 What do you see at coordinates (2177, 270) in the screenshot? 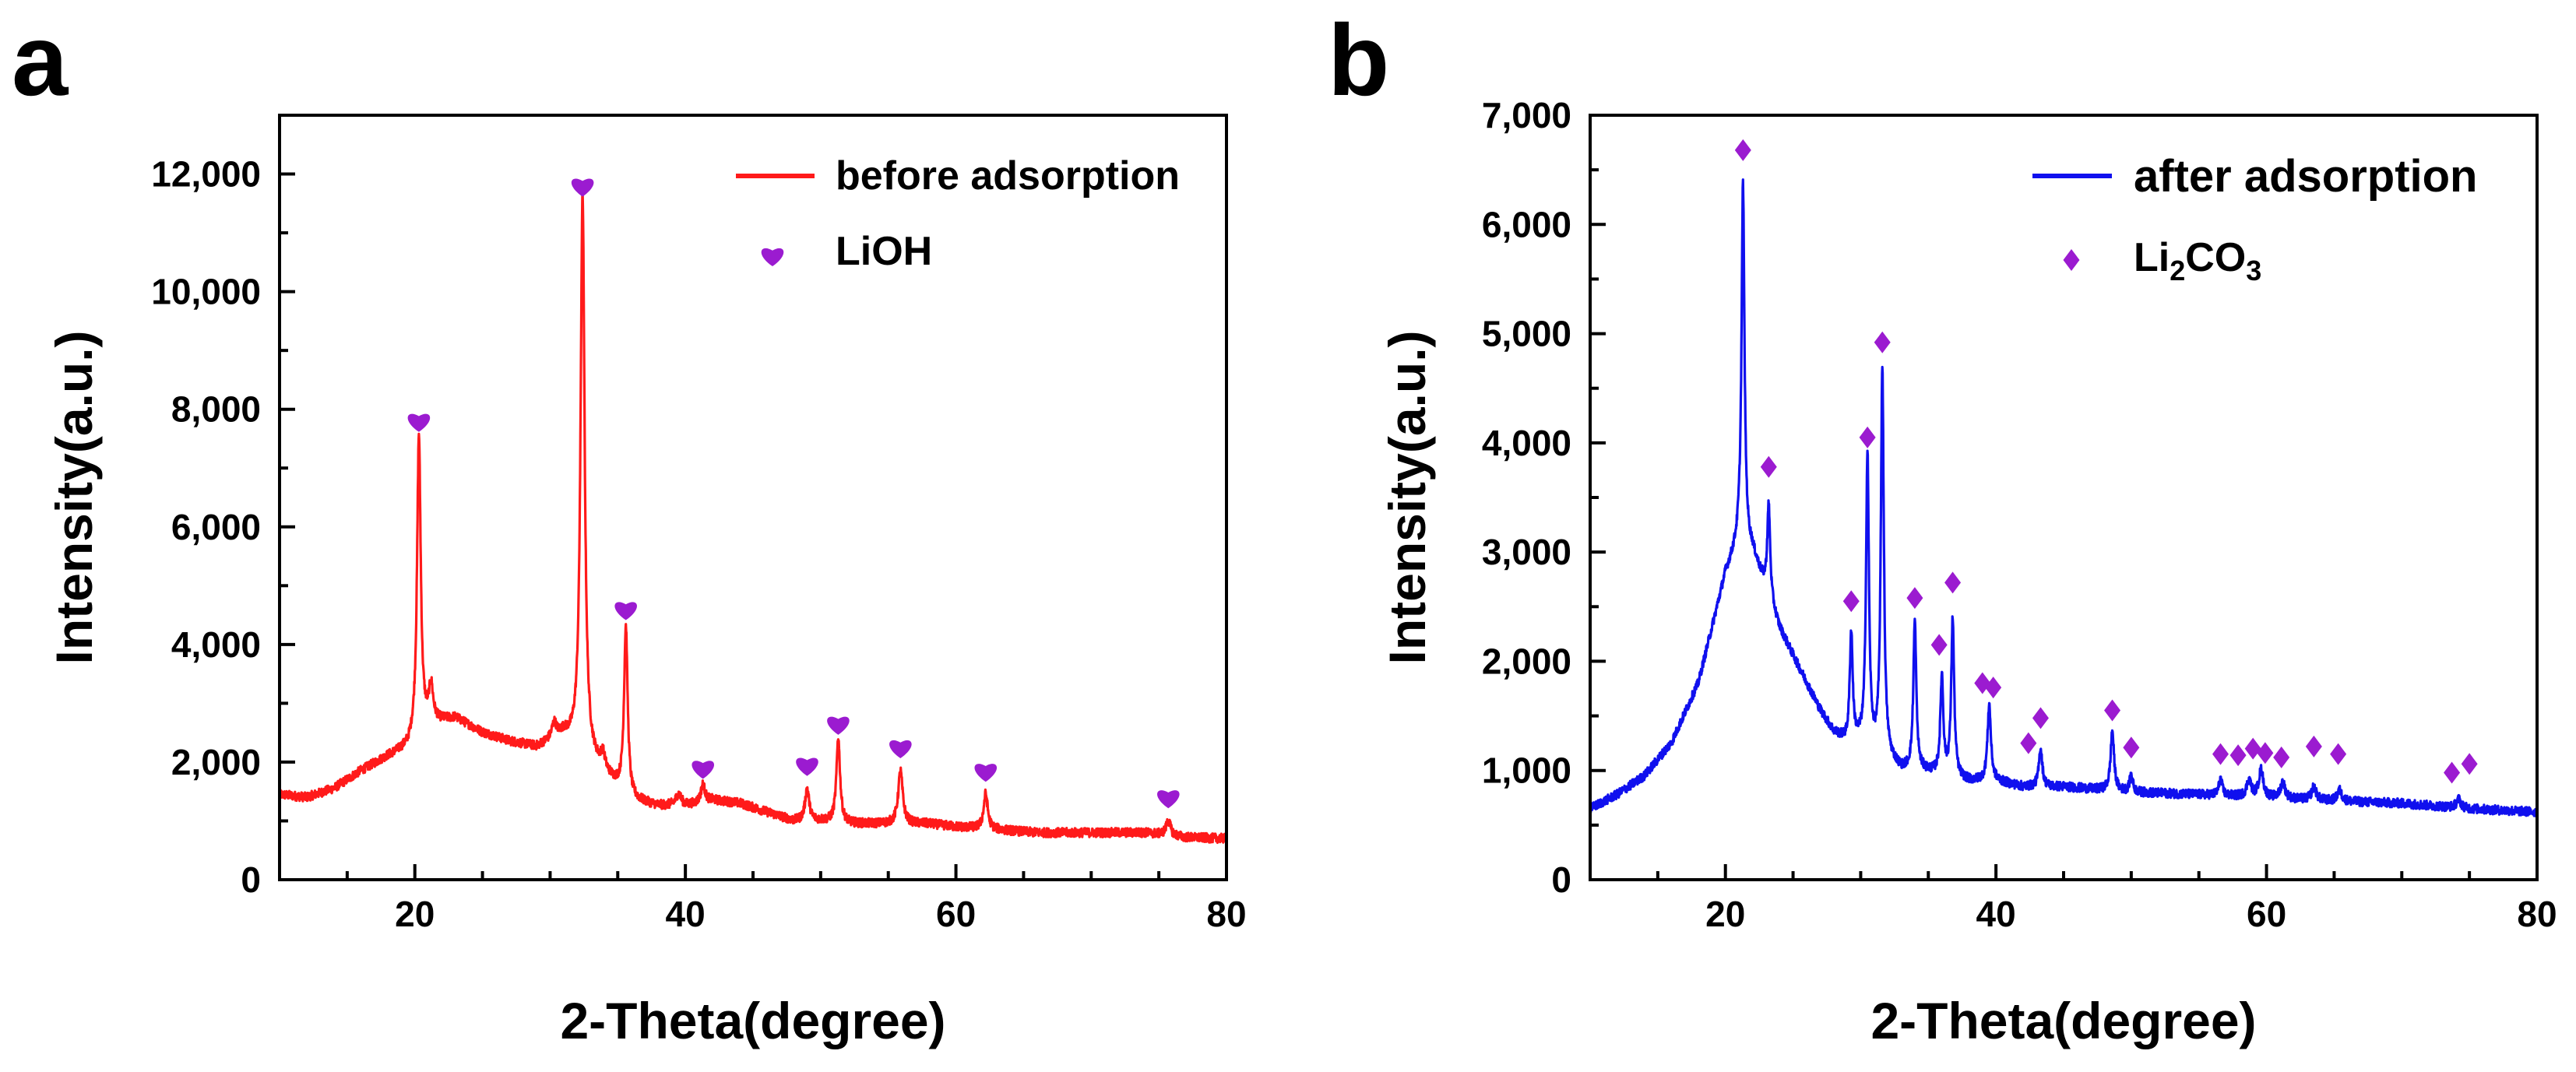
I see `legend-sub-2: 2` at bounding box center [2177, 270].